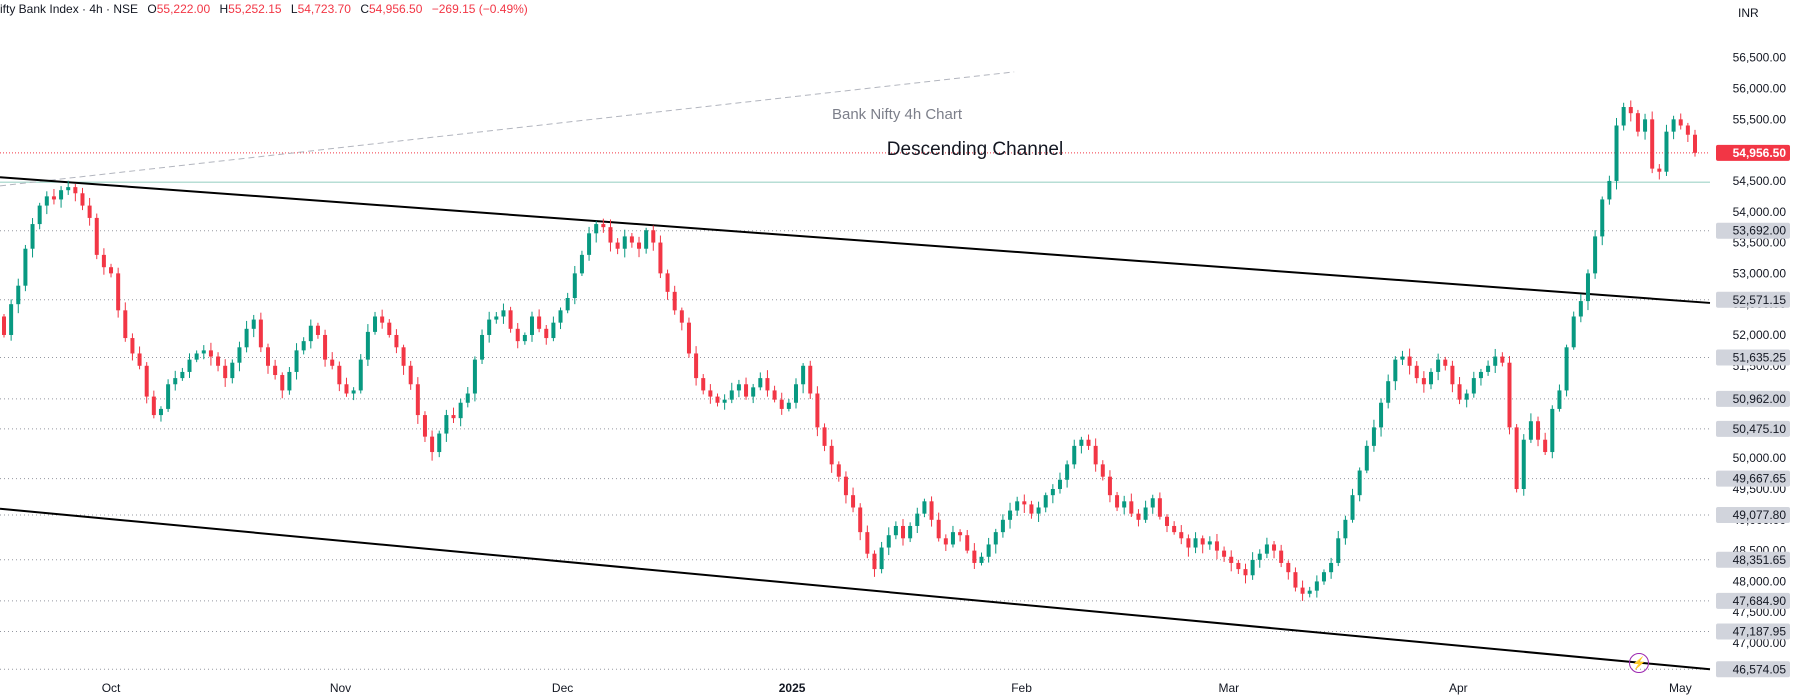 The width and height of the screenshot is (1793, 698). What do you see at coordinates (479, 9) in the screenshot?
I see `change-value: −269.15 (−0.49%)` at bounding box center [479, 9].